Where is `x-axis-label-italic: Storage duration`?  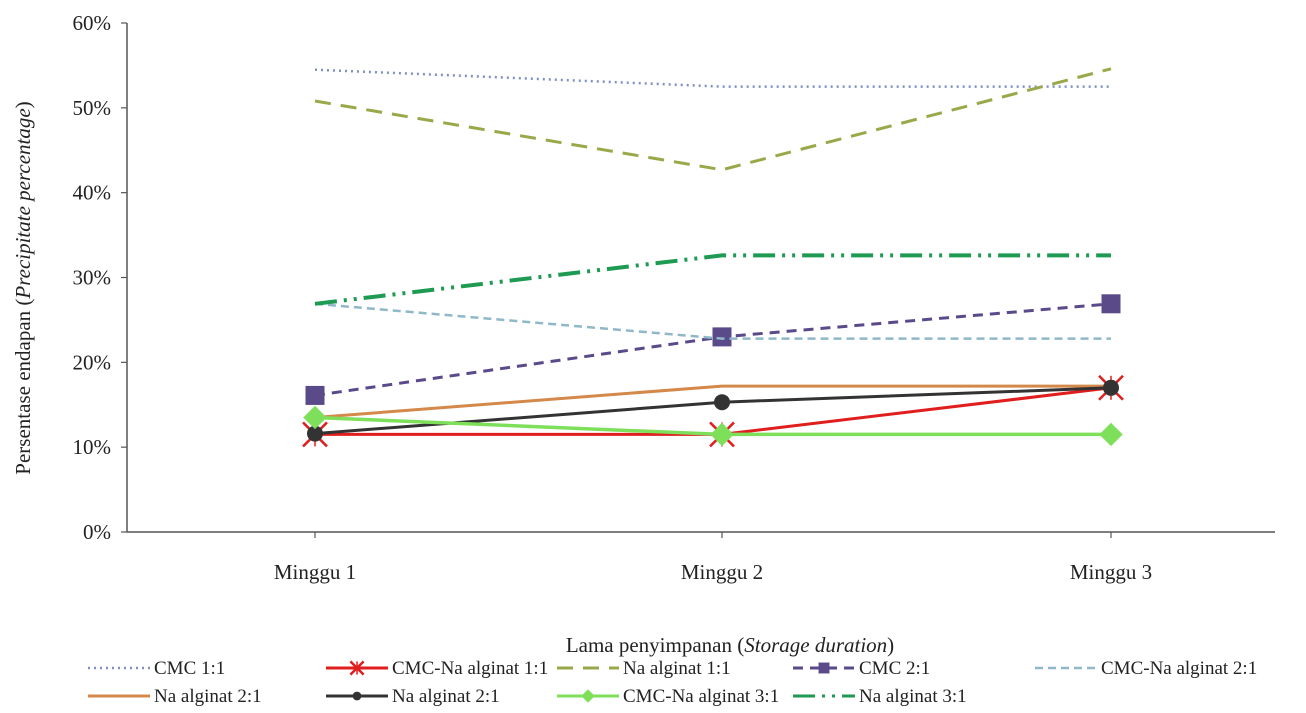
x-axis-label-italic: Storage duration is located at coordinates (815, 645).